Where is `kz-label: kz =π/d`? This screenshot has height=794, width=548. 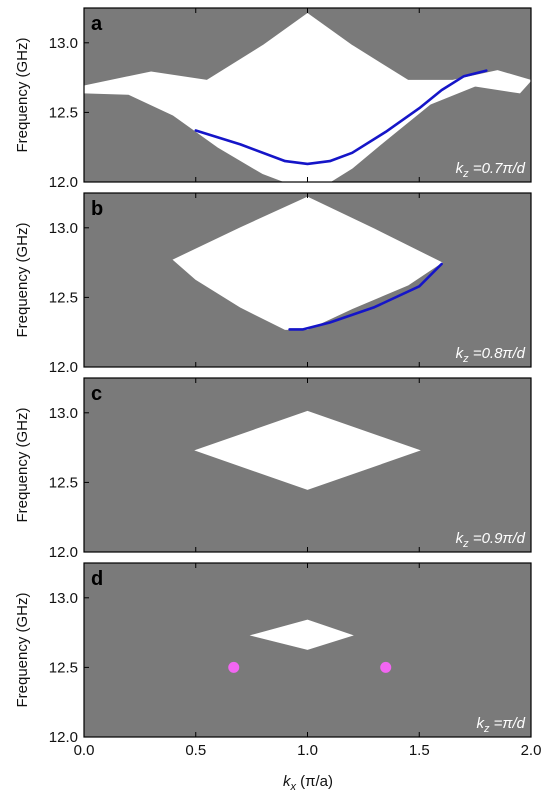 kz-label: kz =π/d is located at coordinates (501, 725).